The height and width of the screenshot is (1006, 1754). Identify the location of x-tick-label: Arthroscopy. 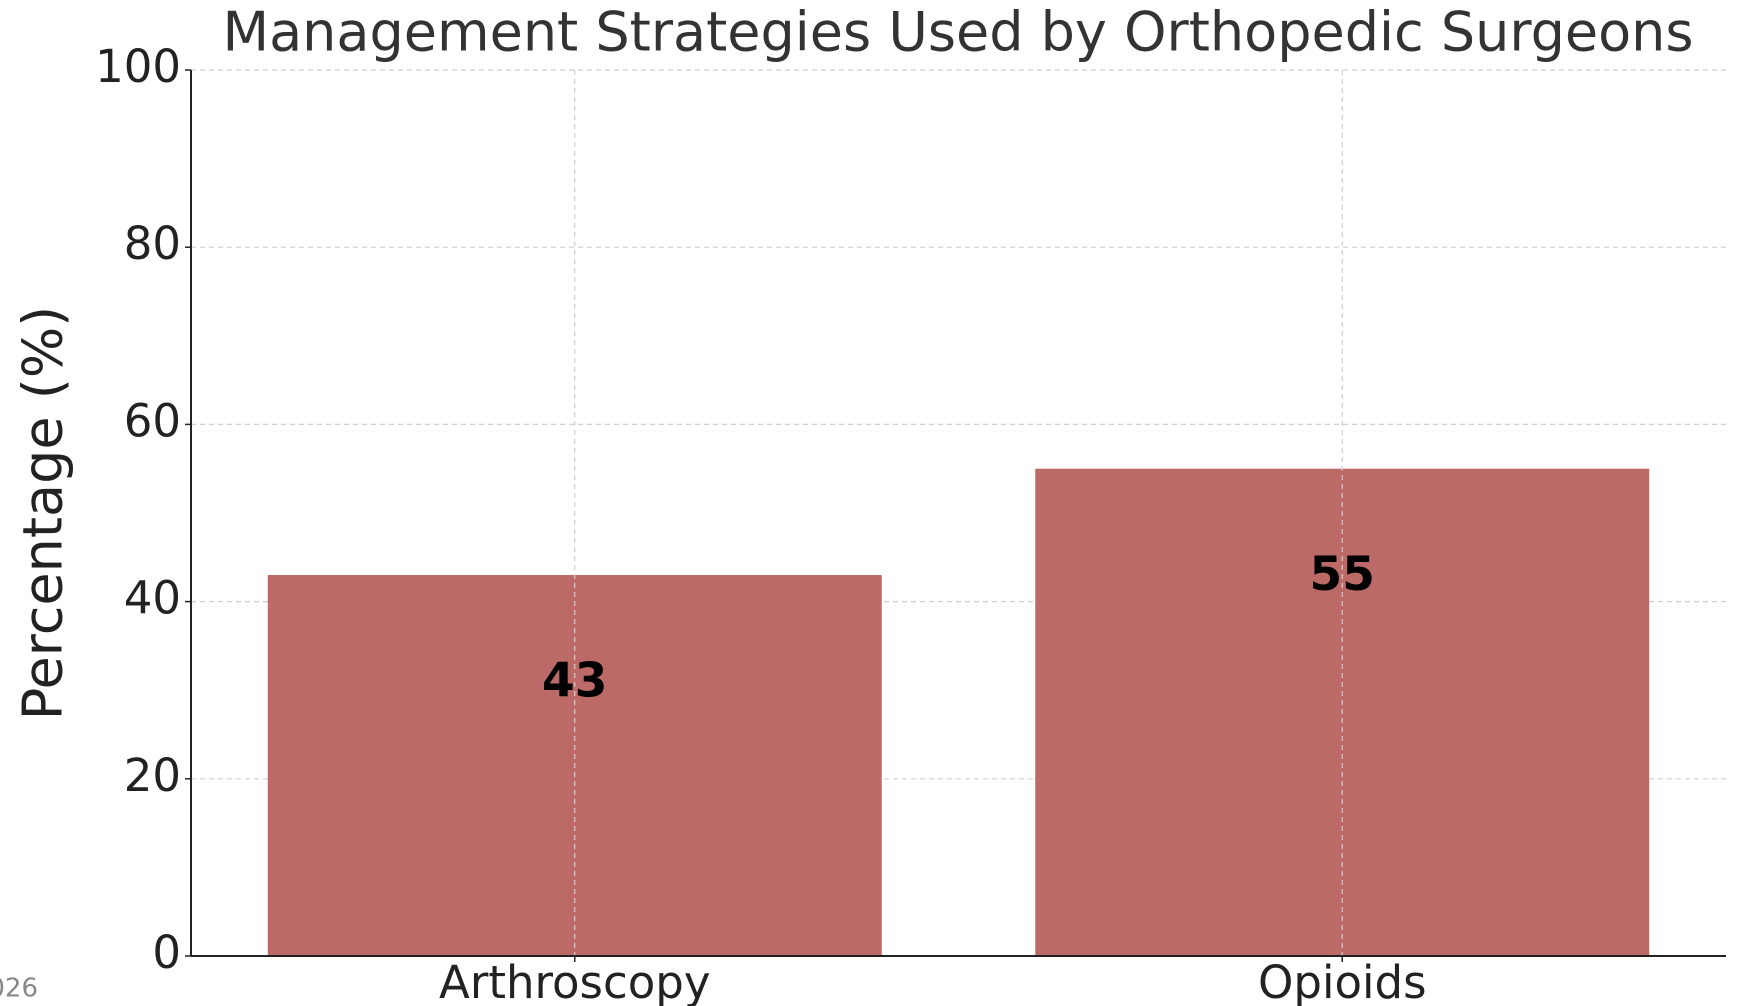
(574, 981).